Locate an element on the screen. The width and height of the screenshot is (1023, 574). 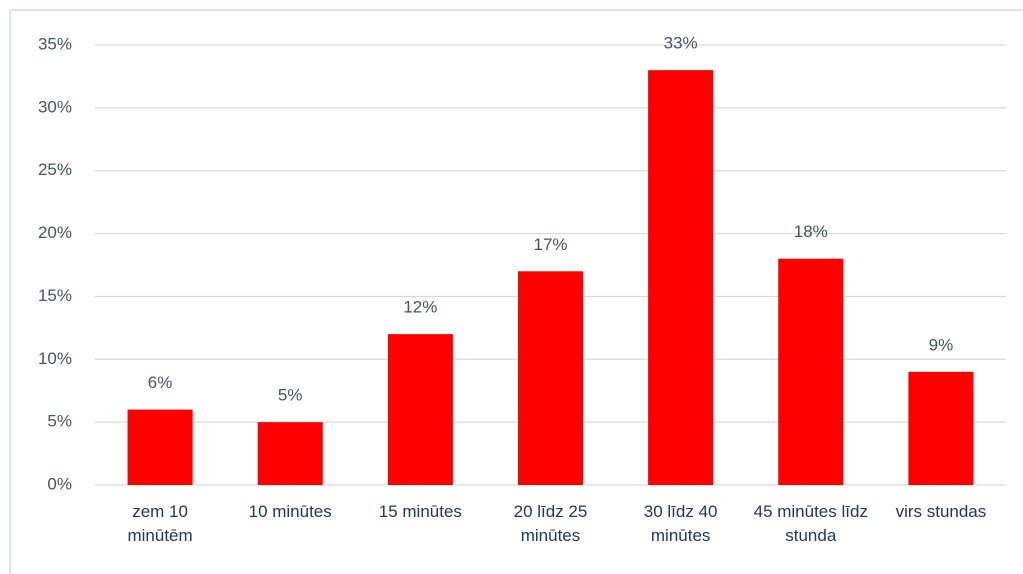
data-label: 5% is located at coordinates (290, 395).